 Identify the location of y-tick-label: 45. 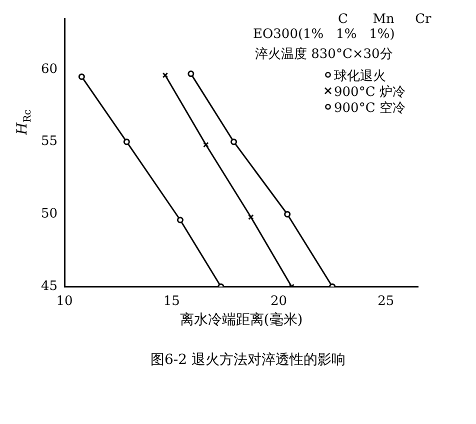
(49, 286).